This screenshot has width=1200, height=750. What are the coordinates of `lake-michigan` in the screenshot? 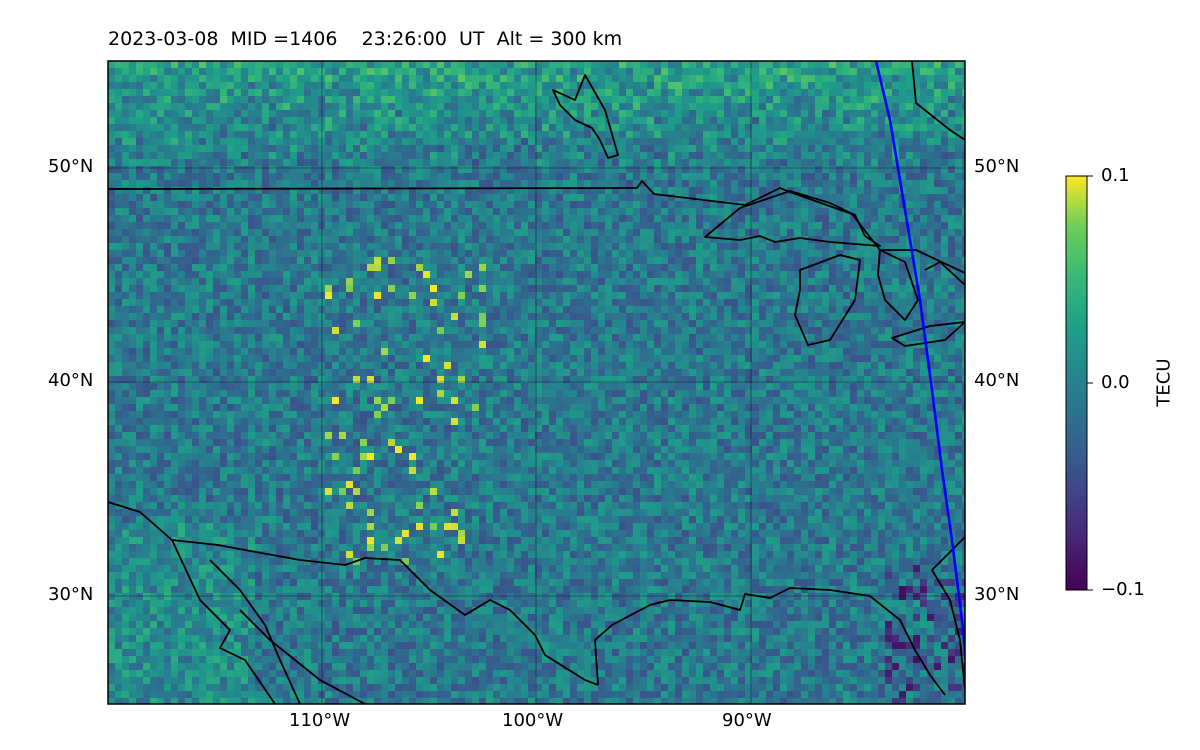 It's located at (827, 300).